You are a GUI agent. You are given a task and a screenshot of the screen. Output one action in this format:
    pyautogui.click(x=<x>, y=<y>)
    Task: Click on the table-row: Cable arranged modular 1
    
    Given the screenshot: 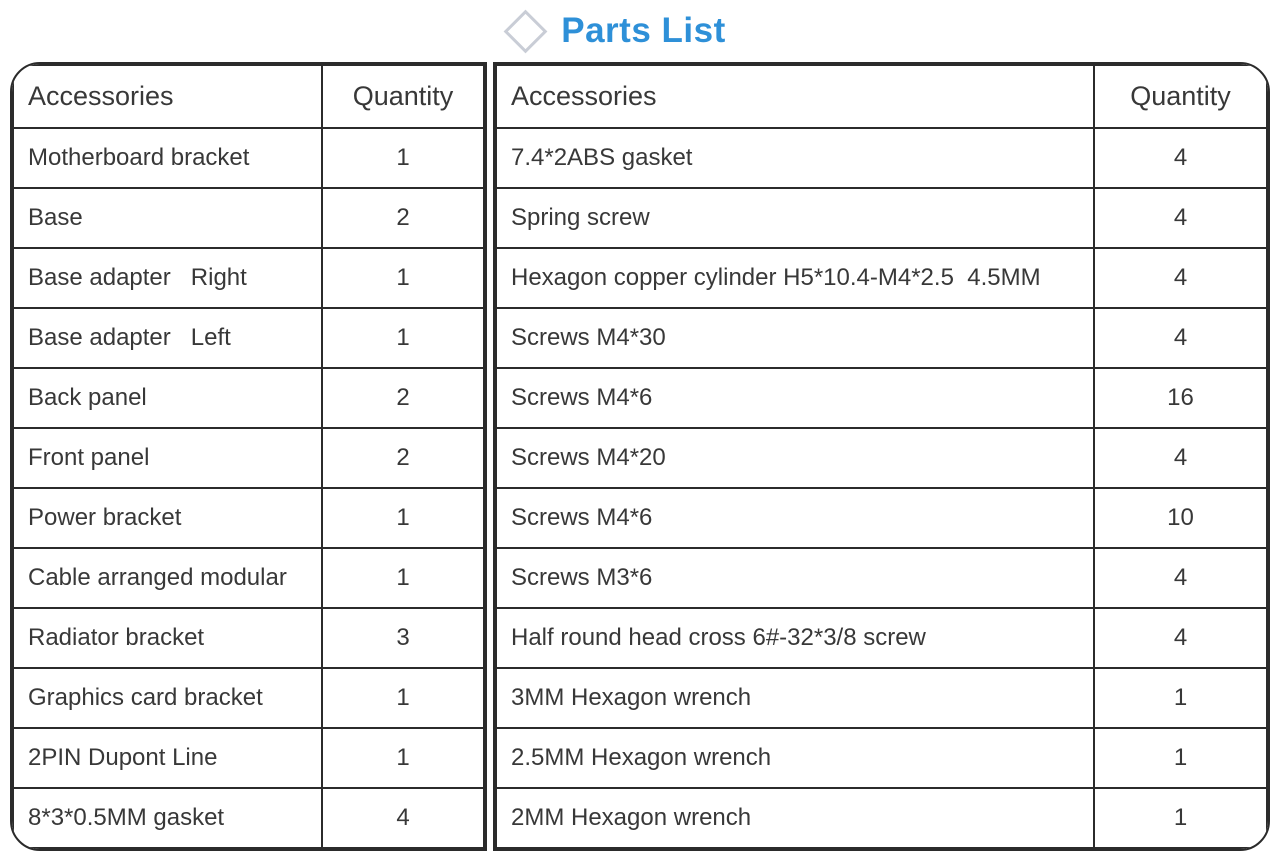 What is the action you would take?
    pyautogui.click(x=248, y=578)
    